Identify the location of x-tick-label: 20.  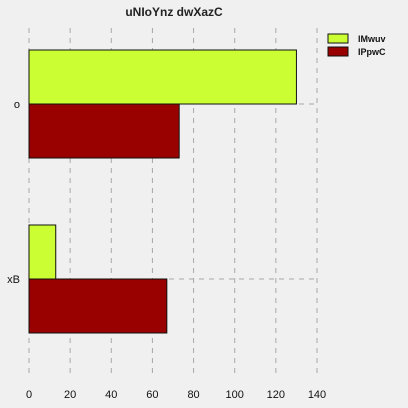
(70, 395).